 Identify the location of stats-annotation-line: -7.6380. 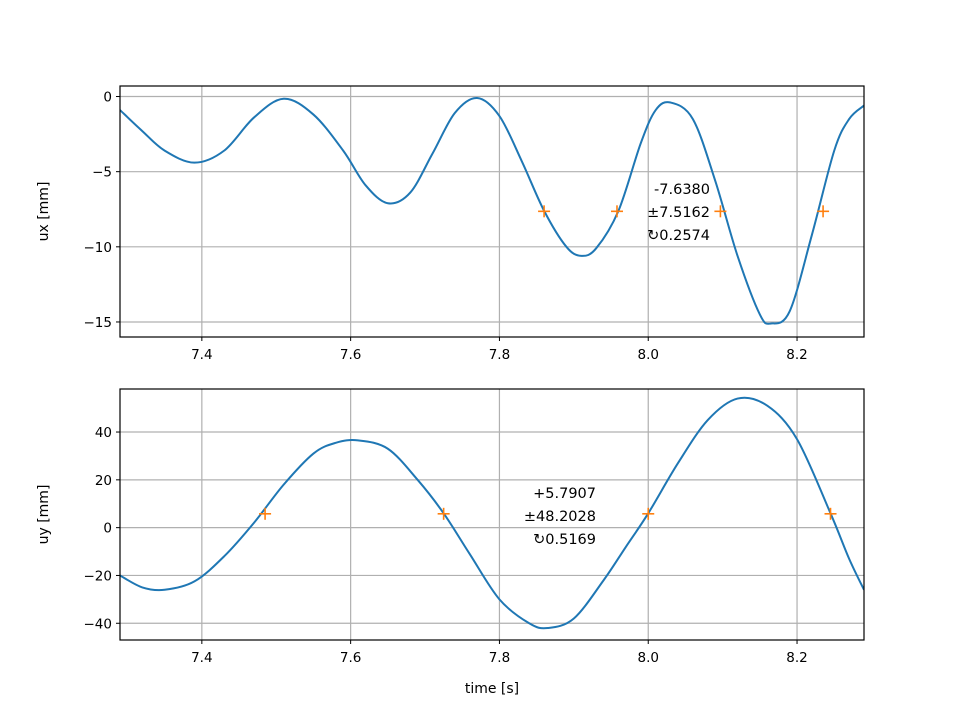
(682, 190).